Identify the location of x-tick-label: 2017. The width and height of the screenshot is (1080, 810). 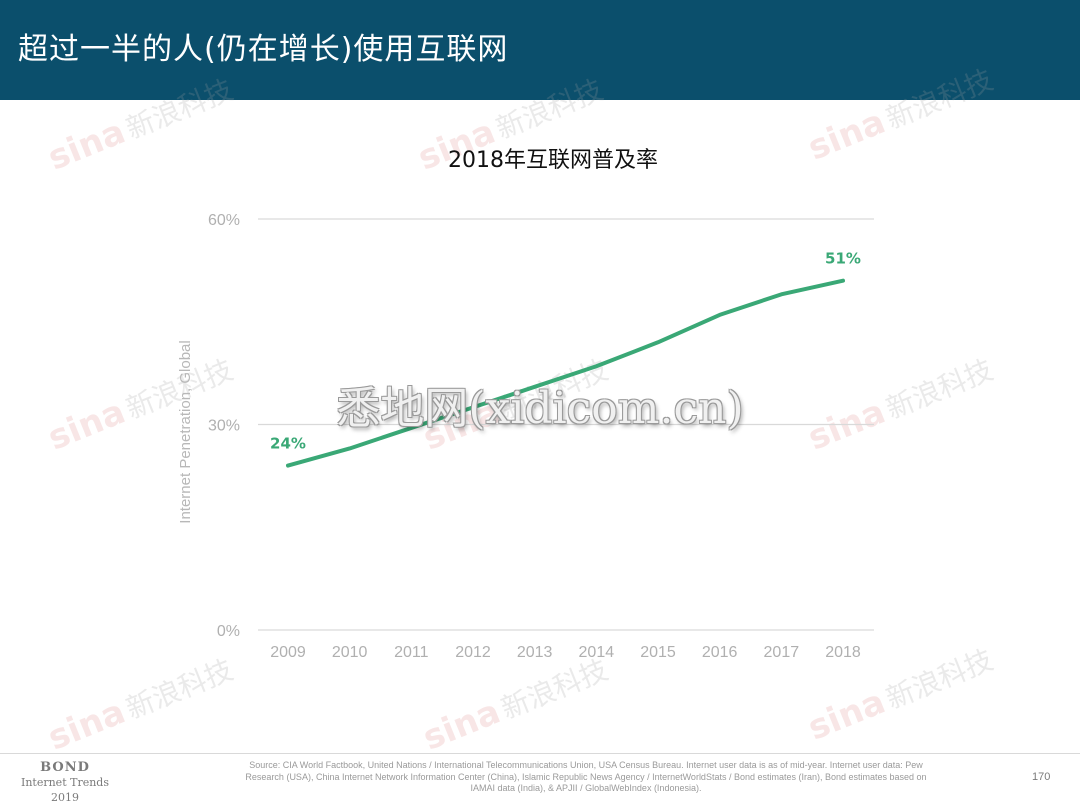
(782, 652).